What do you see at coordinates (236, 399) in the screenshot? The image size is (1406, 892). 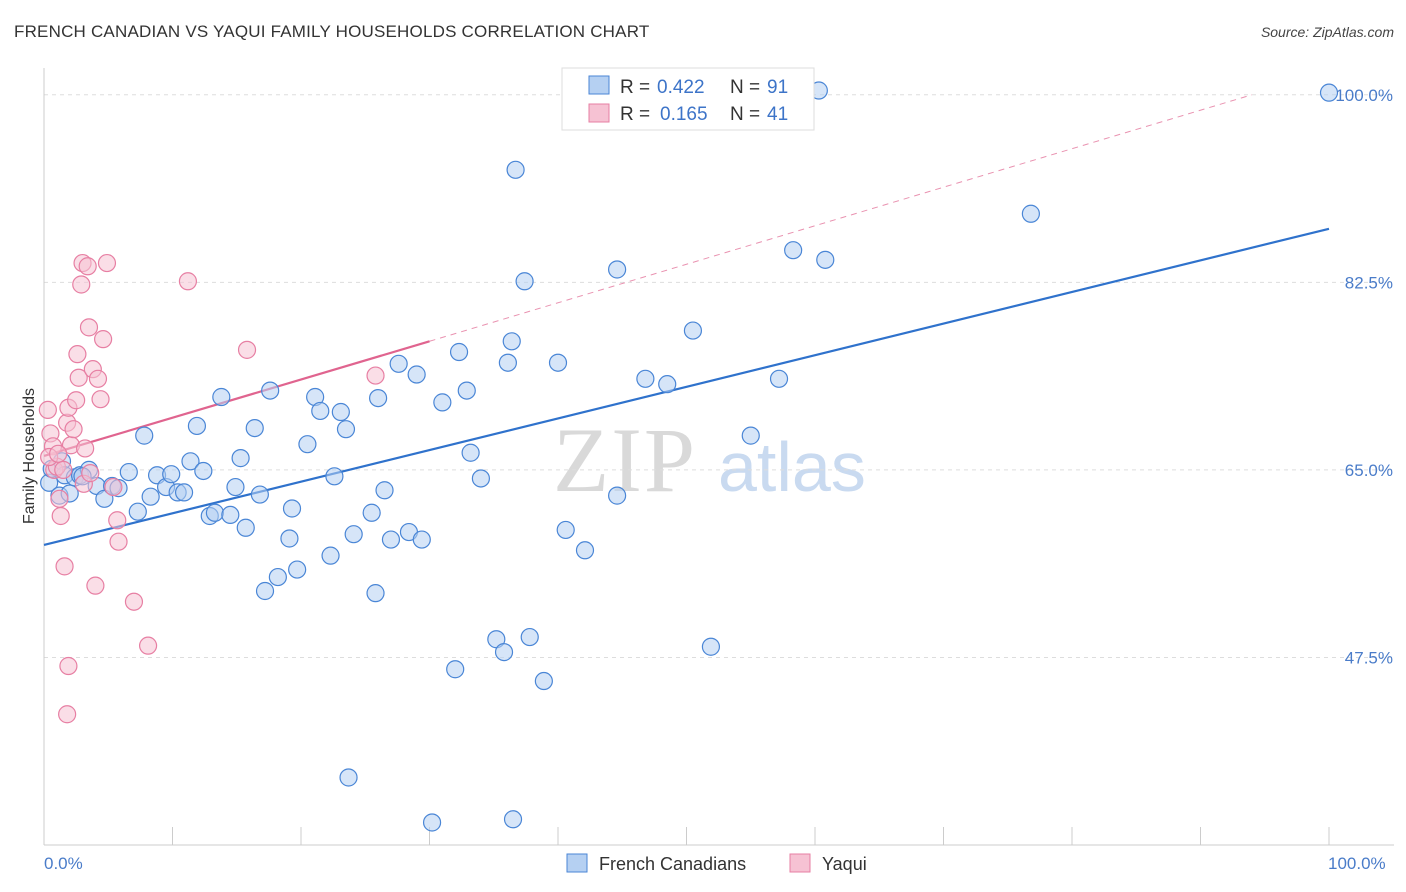 I see `trend-line-yaqui` at bounding box center [236, 399].